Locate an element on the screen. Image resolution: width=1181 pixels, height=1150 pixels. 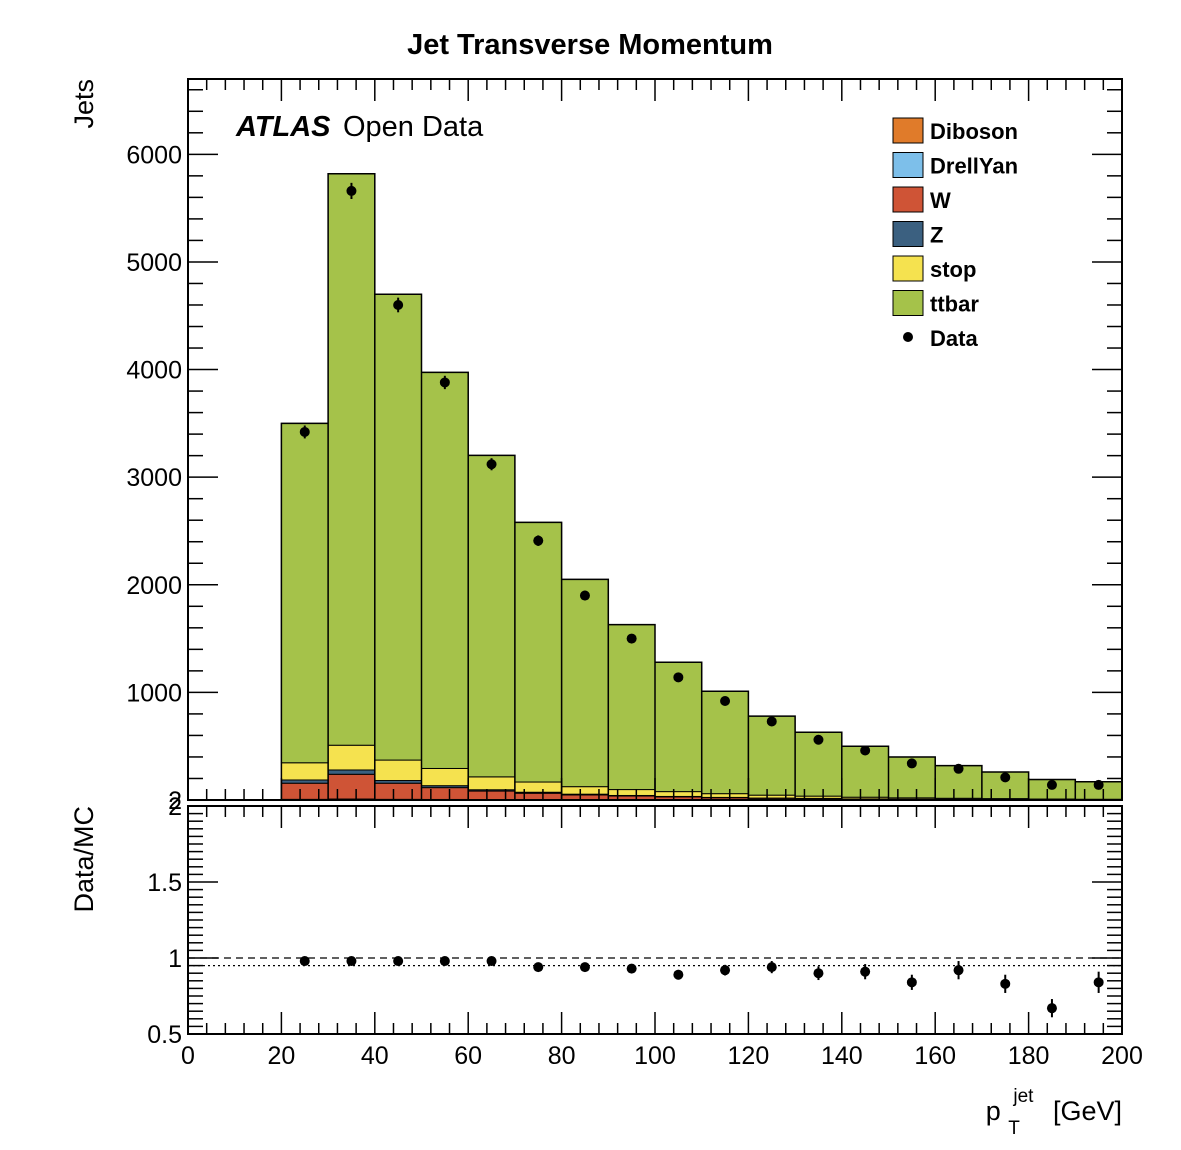
x-axis-label-unit: [GeV] is located at coordinates (1087, 1111).